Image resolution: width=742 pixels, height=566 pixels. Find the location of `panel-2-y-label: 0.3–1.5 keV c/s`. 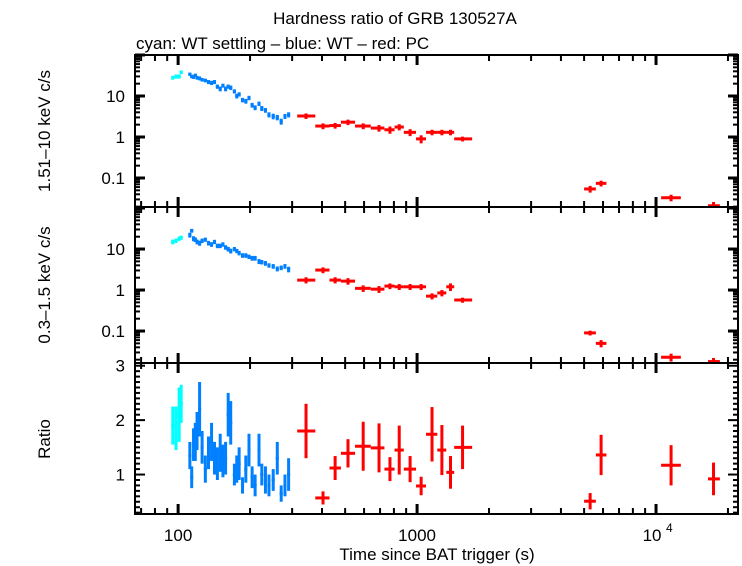

panel-2-y-label: 0.3–1.5 keV c/s is located at coordinates (44, 284).